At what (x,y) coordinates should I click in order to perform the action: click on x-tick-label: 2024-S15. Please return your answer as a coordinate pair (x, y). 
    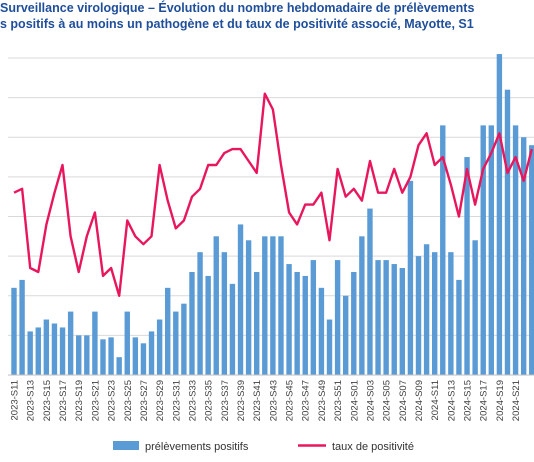
    Looking at the image, I should click on (468, 400).